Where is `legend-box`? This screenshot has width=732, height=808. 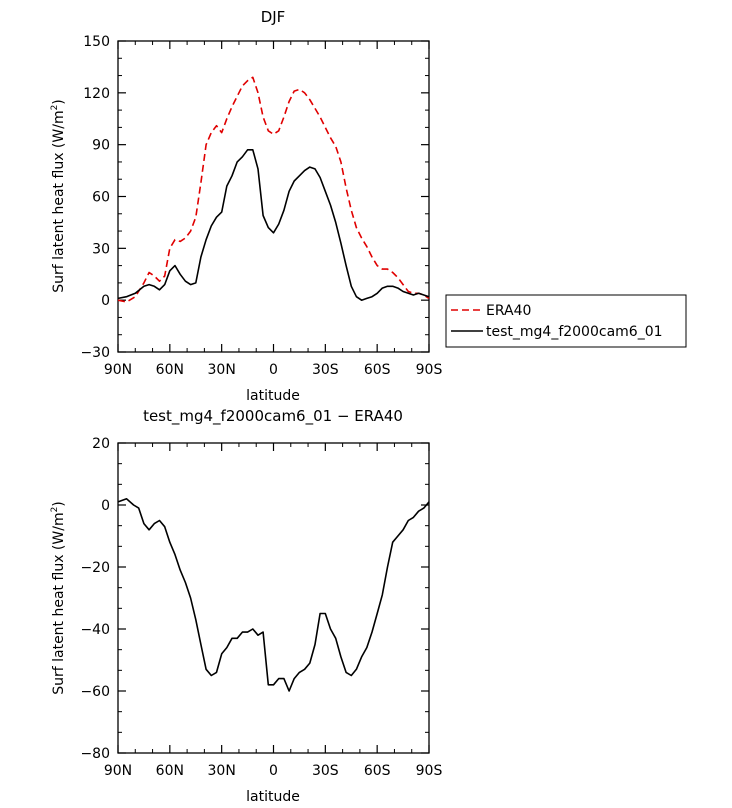 legend-box is located at coordinates (566, 321).